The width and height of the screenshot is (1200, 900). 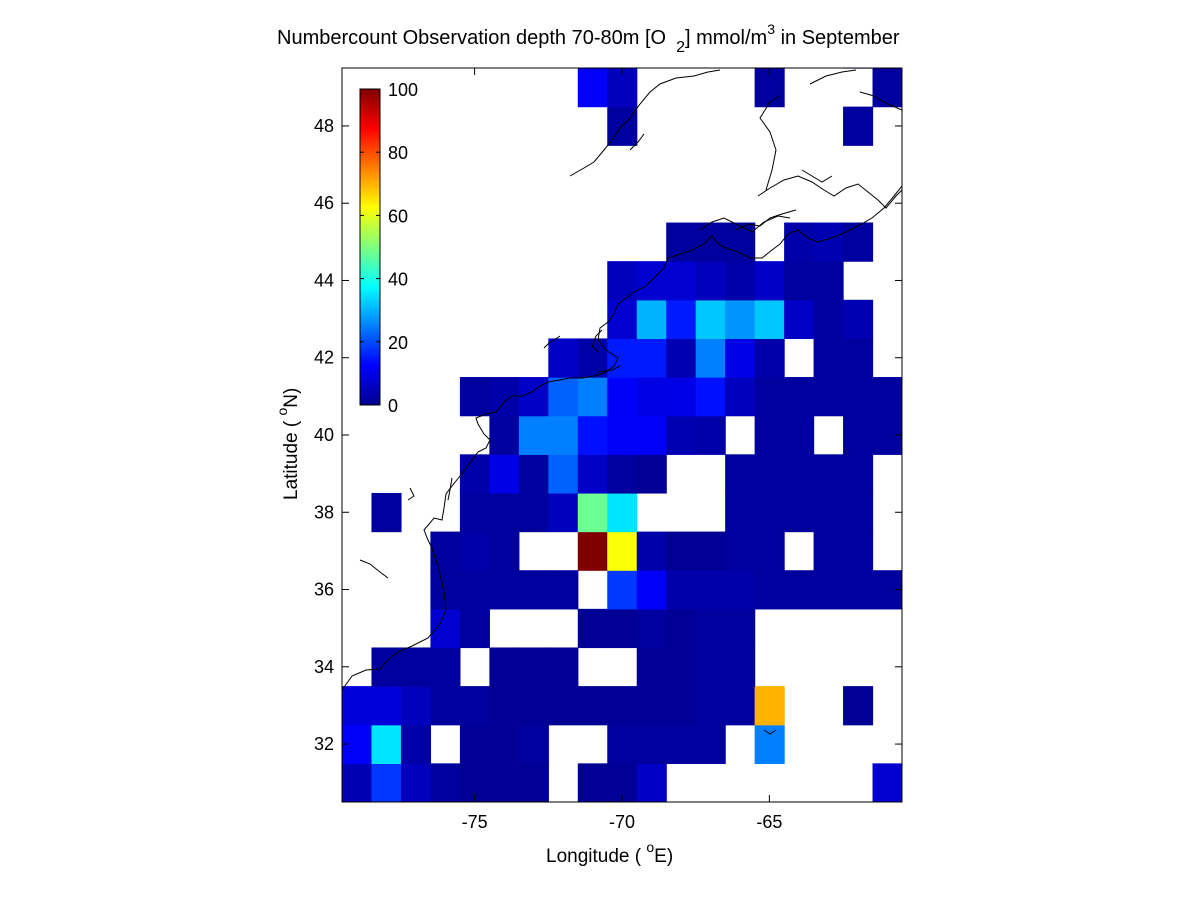 What do you see at coordinates (324, 280) in the screenshot?
I see `y-tick-label: 44` at bounding box center [324, 280].